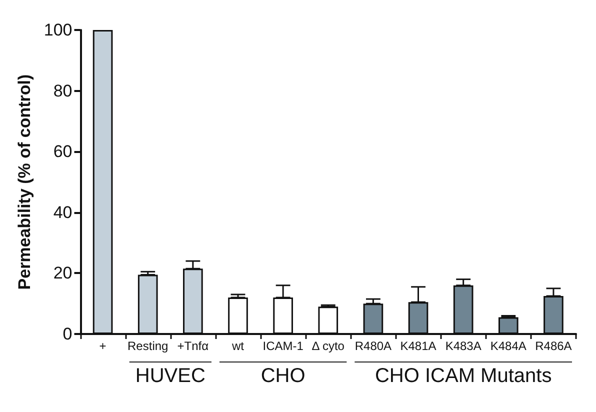 Image resolution: width=596 pixels, height=412 pixels. I want to click on x-tick-label: R486A, so click(553, 346).